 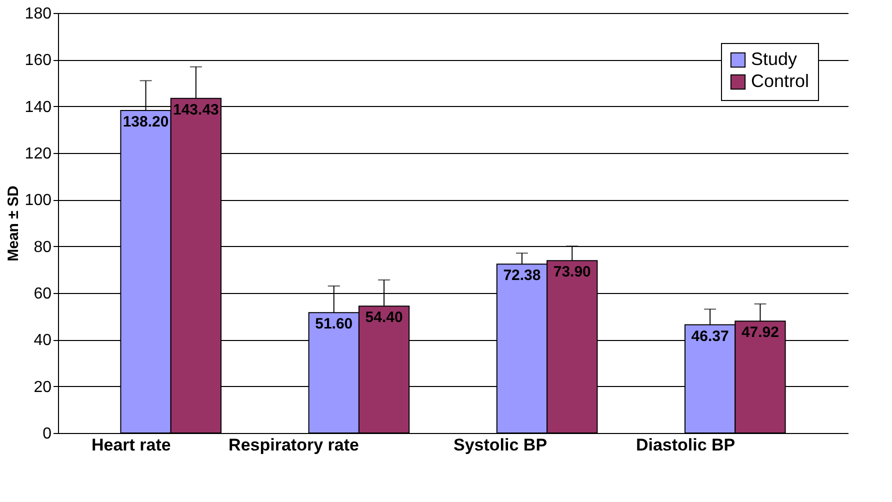 What do you see at coordinates (334, 324) in the screenshot?
I see `data-label: 51.60` at bounding box center [334, 324].